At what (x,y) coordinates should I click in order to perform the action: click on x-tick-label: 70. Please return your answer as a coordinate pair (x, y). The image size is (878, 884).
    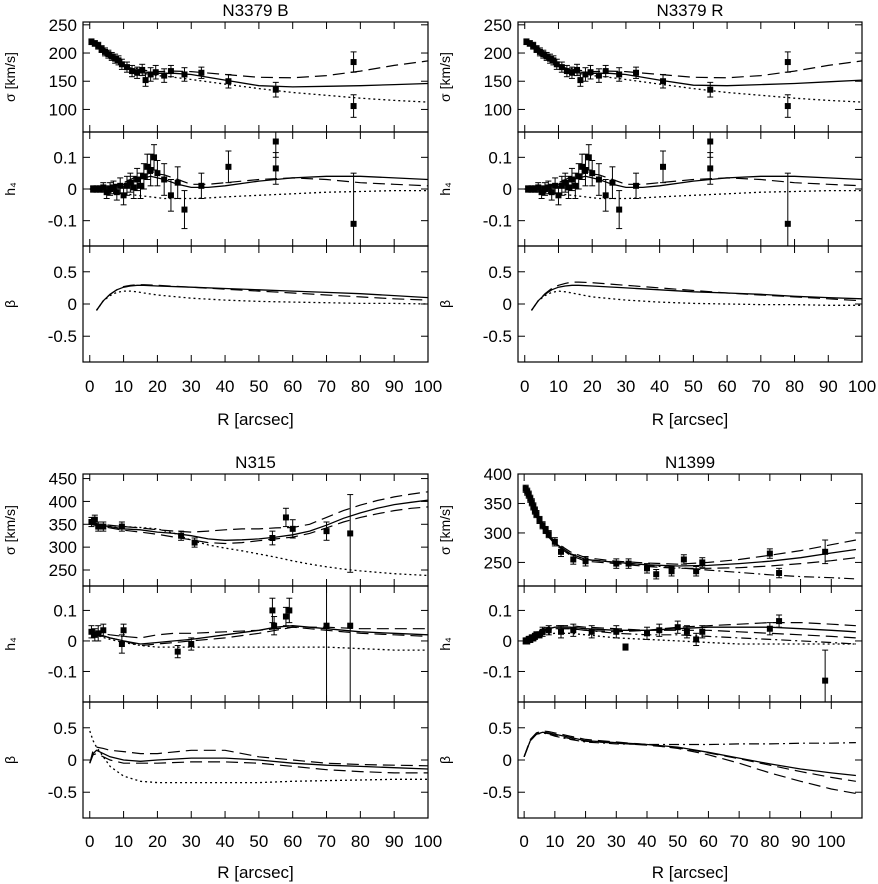
    Looking at the image, I should click on (739, 841).